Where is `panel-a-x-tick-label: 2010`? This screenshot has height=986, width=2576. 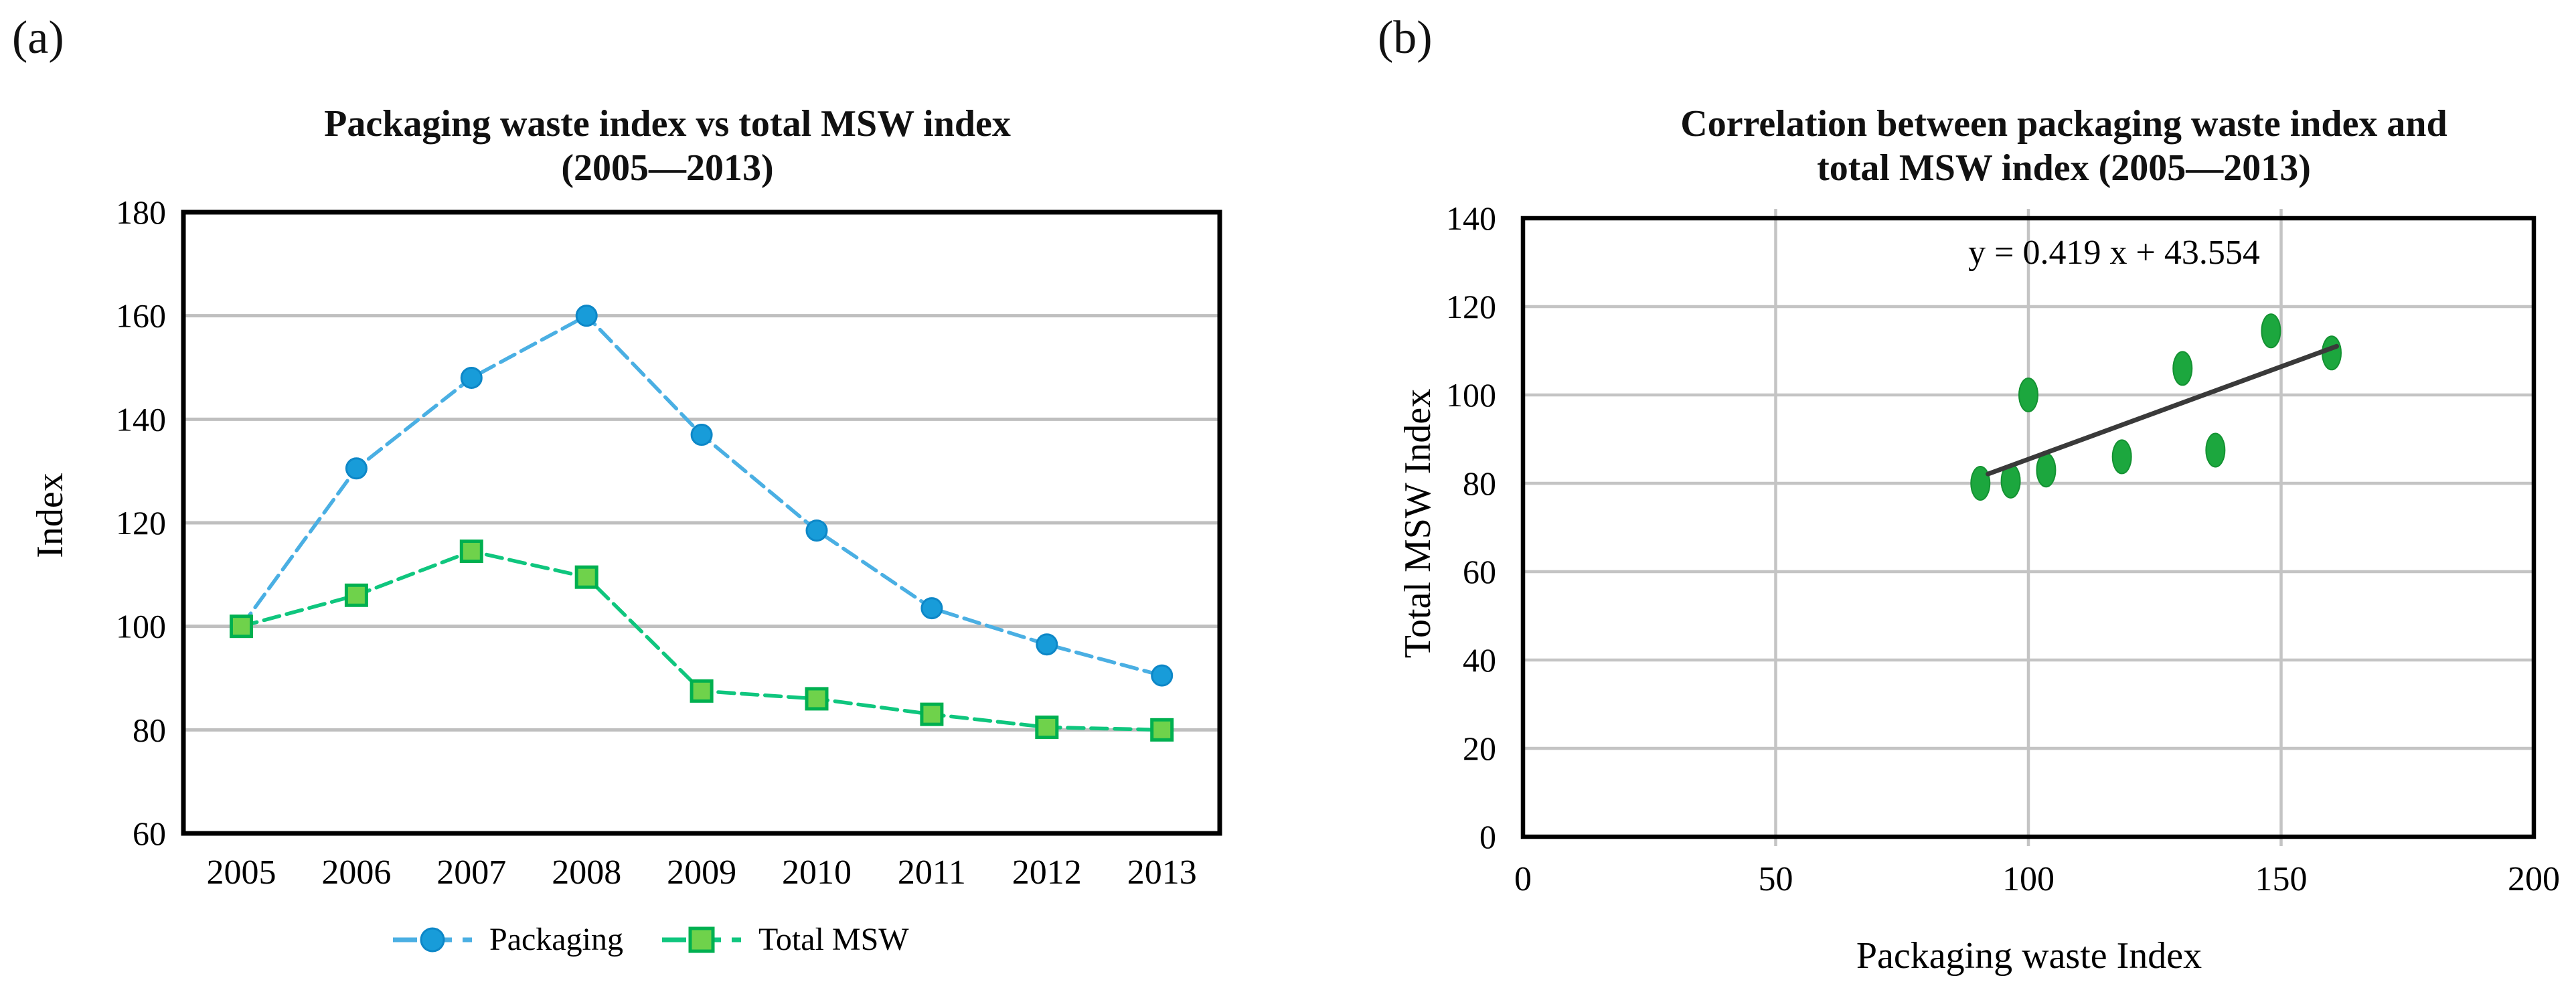 panel-a-x-tick-label: 2010 is located at coordinates (817, 872).